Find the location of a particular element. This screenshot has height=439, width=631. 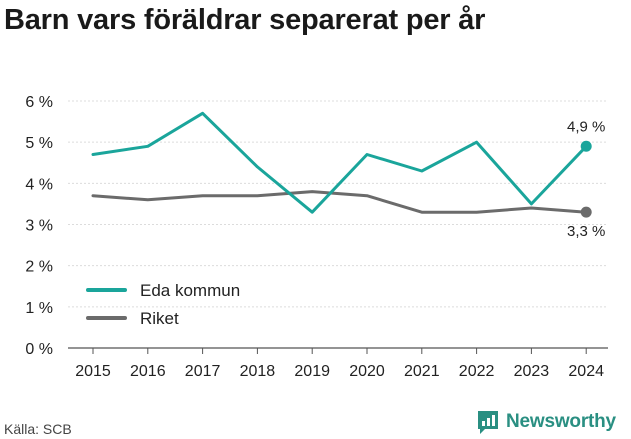

x-tick-label: 2016 is located at coordinates (148, 371).